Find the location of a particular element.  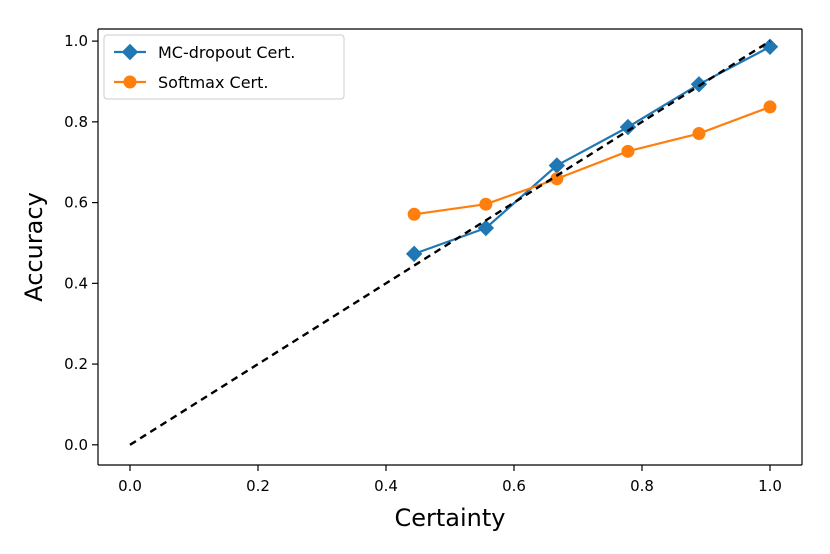

legend-entries: MC-dropout Cert. Softmax Cert. is located at coordinates (204, 67).